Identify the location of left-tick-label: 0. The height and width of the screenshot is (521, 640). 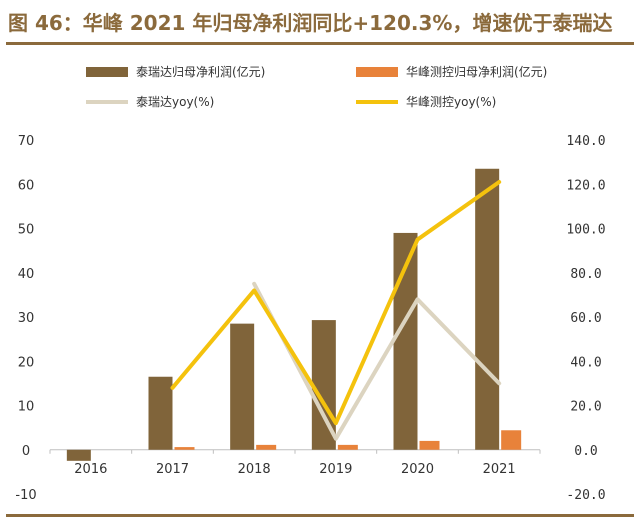
(26, 451).